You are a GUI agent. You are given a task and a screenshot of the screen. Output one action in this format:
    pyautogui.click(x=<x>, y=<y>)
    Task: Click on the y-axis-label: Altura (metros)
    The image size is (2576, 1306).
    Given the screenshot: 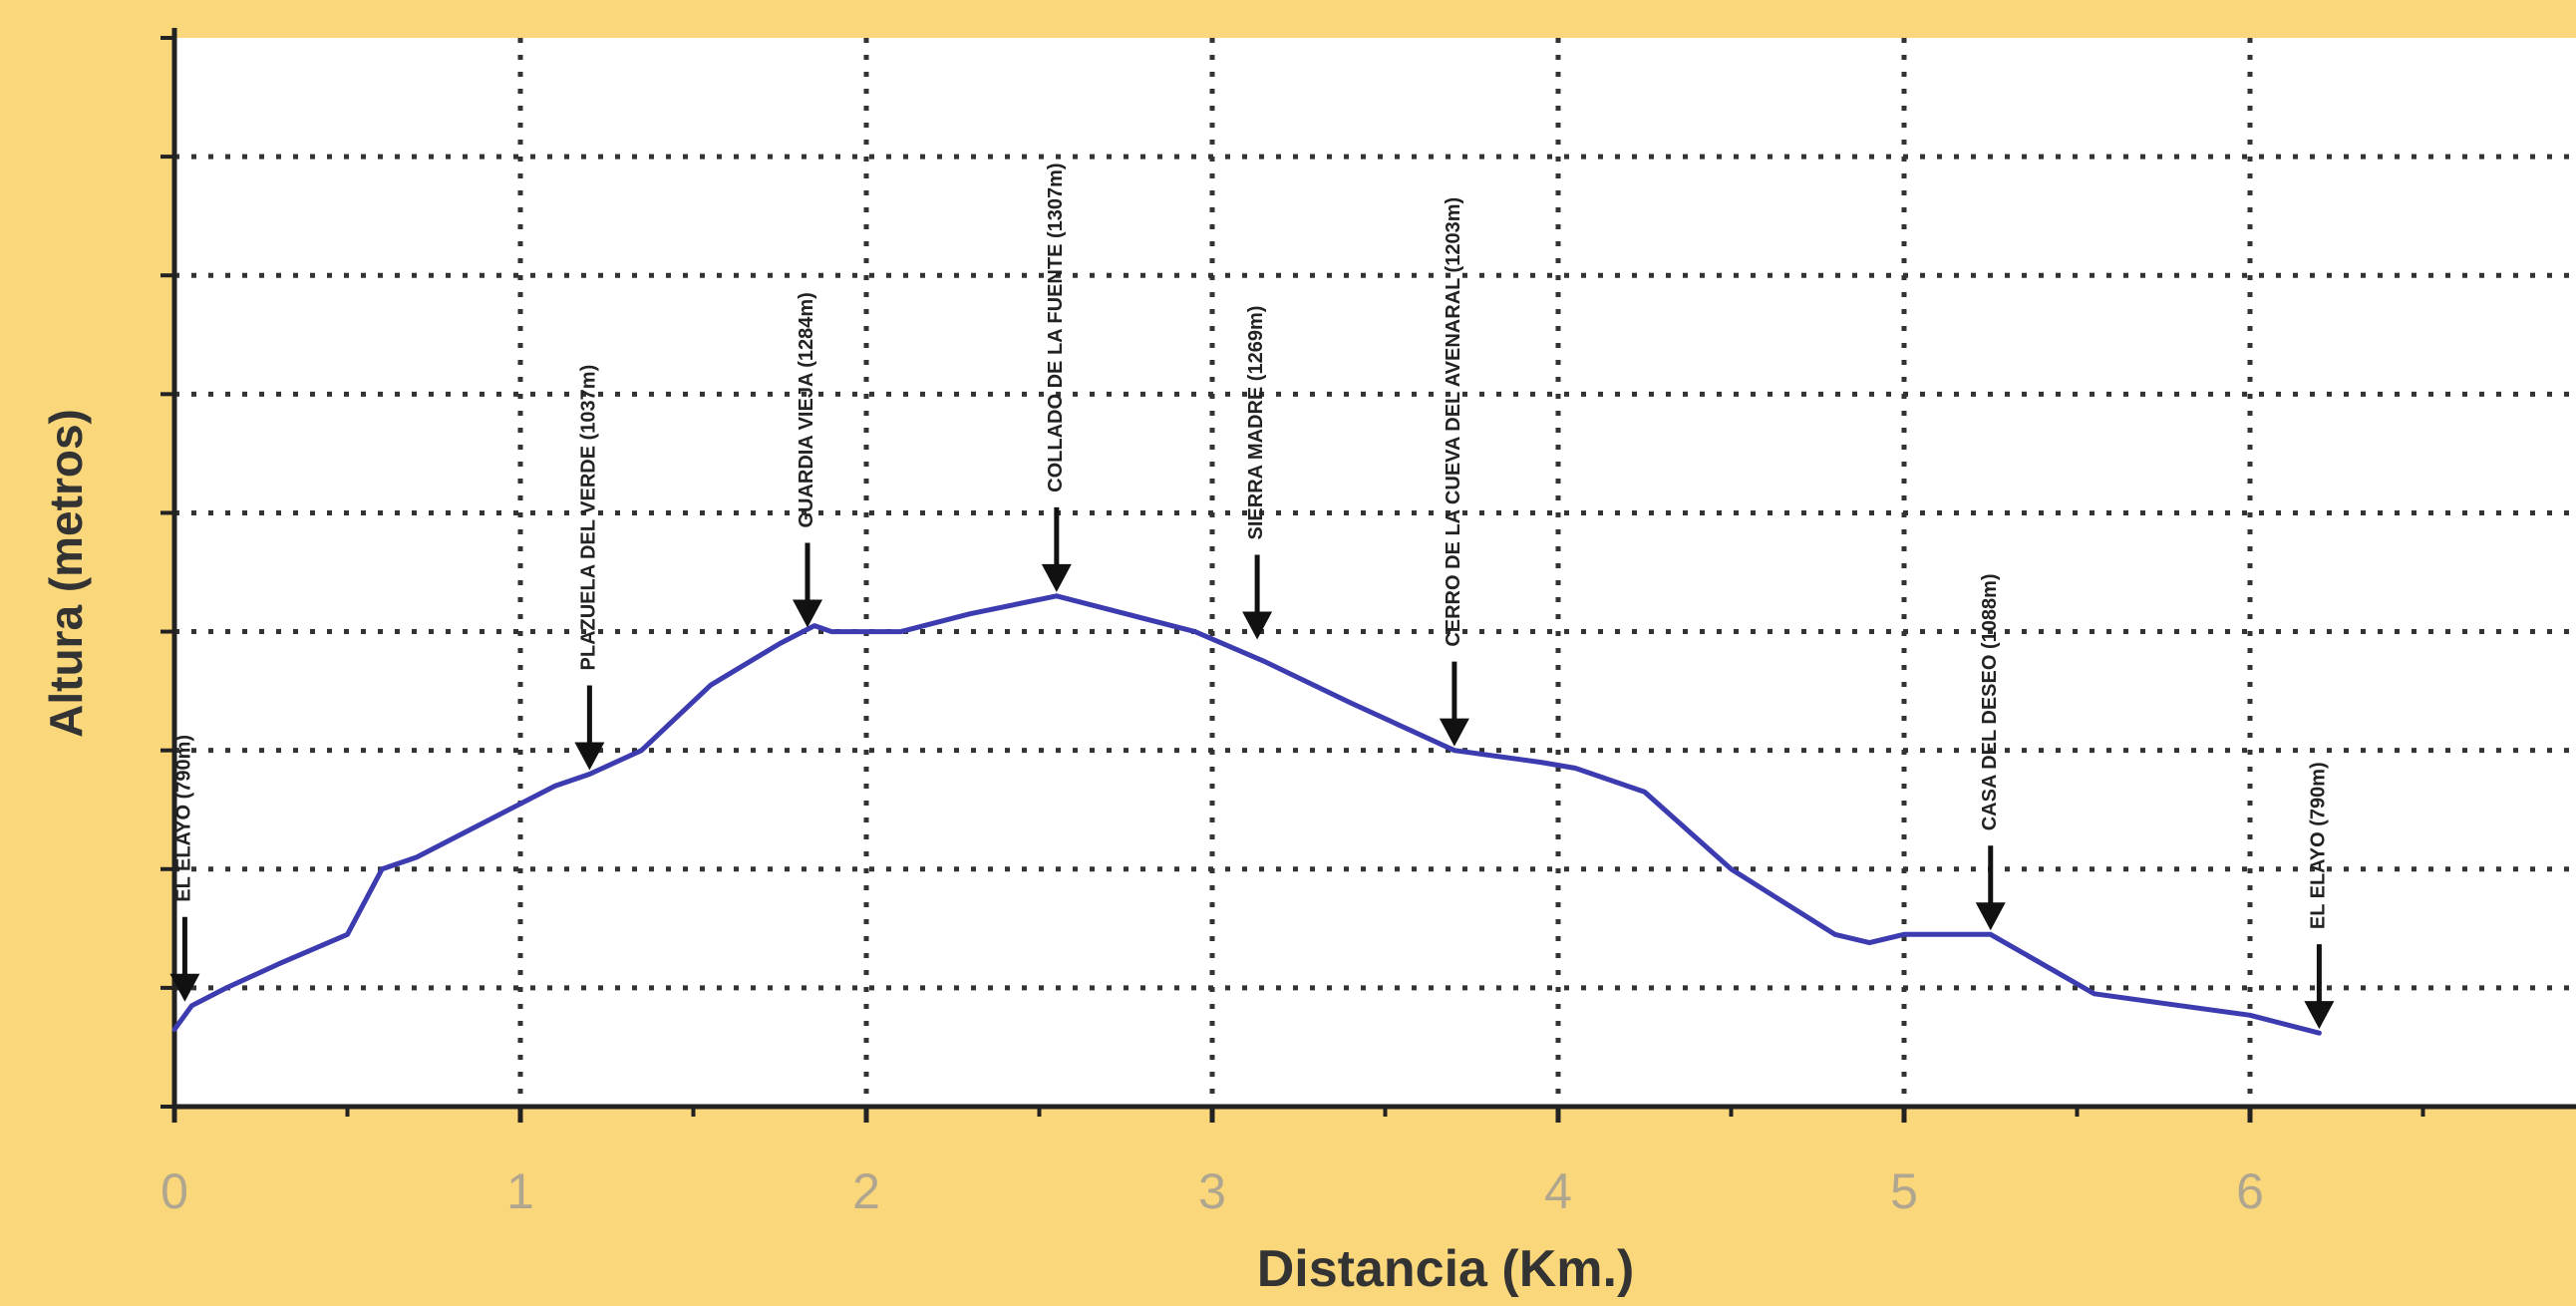 What is the action you would take?
    pyautogui.click(x=66, y=573)
    